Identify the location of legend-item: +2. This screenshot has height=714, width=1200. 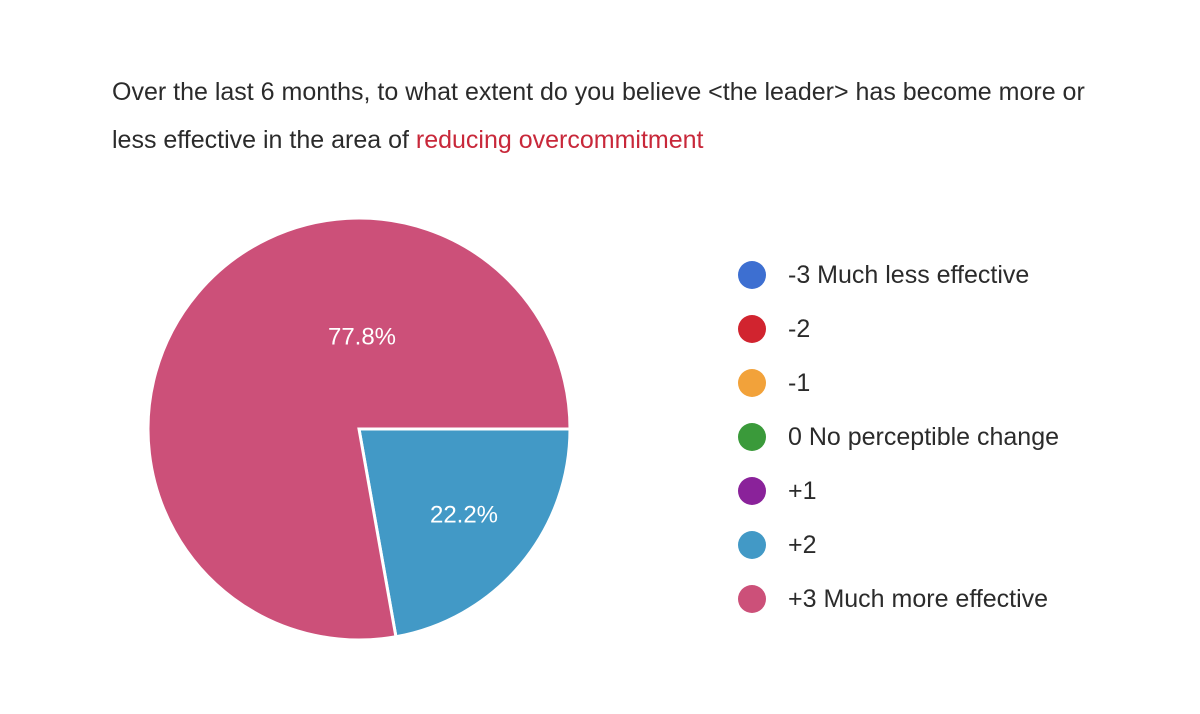
(948, 545).